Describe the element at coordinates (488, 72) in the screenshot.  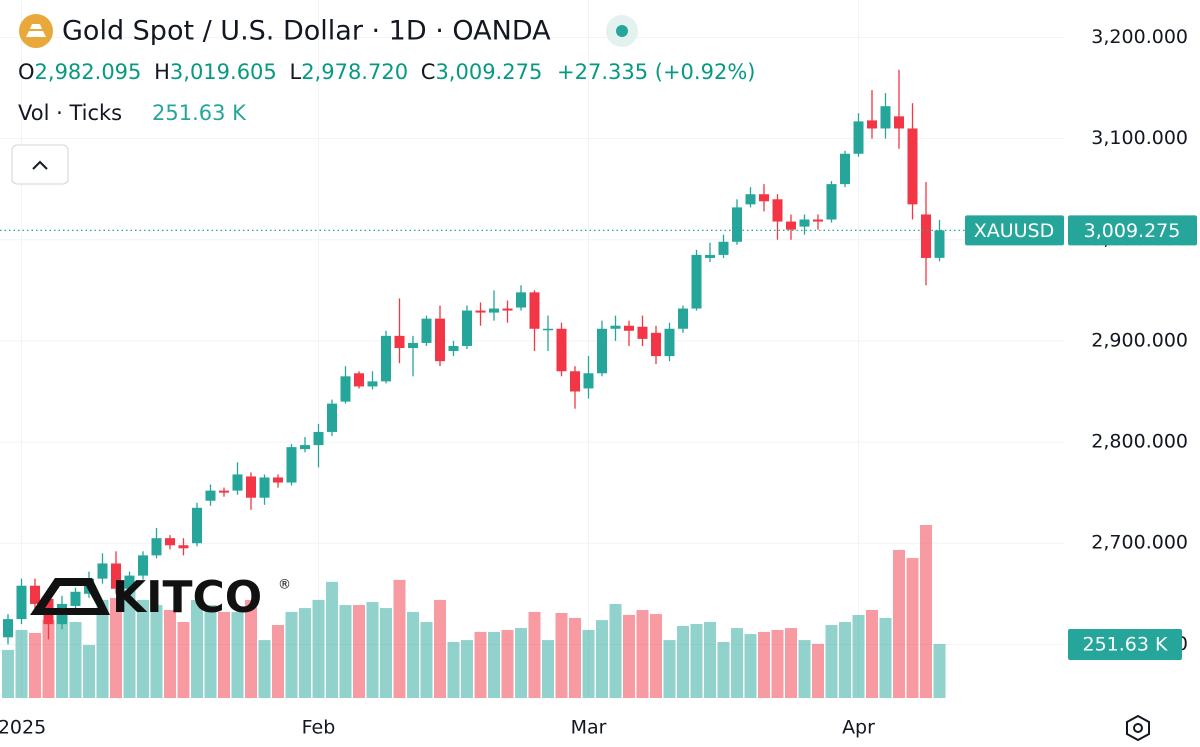
I see `legend-c-value: 3,009.275` at that location.